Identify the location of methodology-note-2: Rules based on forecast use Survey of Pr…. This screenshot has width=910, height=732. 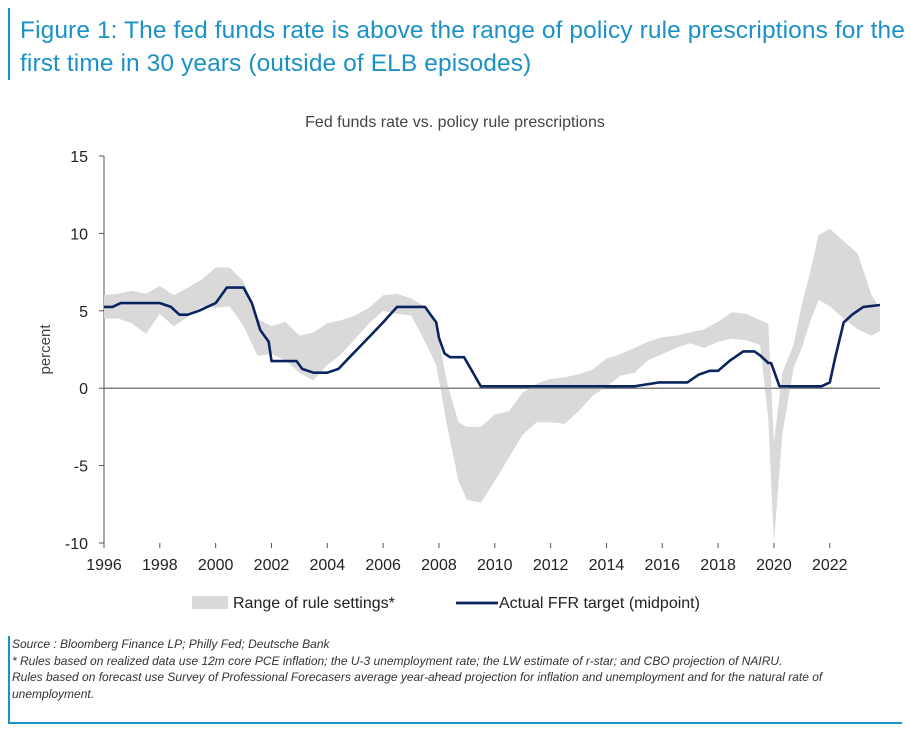
(417, 685).